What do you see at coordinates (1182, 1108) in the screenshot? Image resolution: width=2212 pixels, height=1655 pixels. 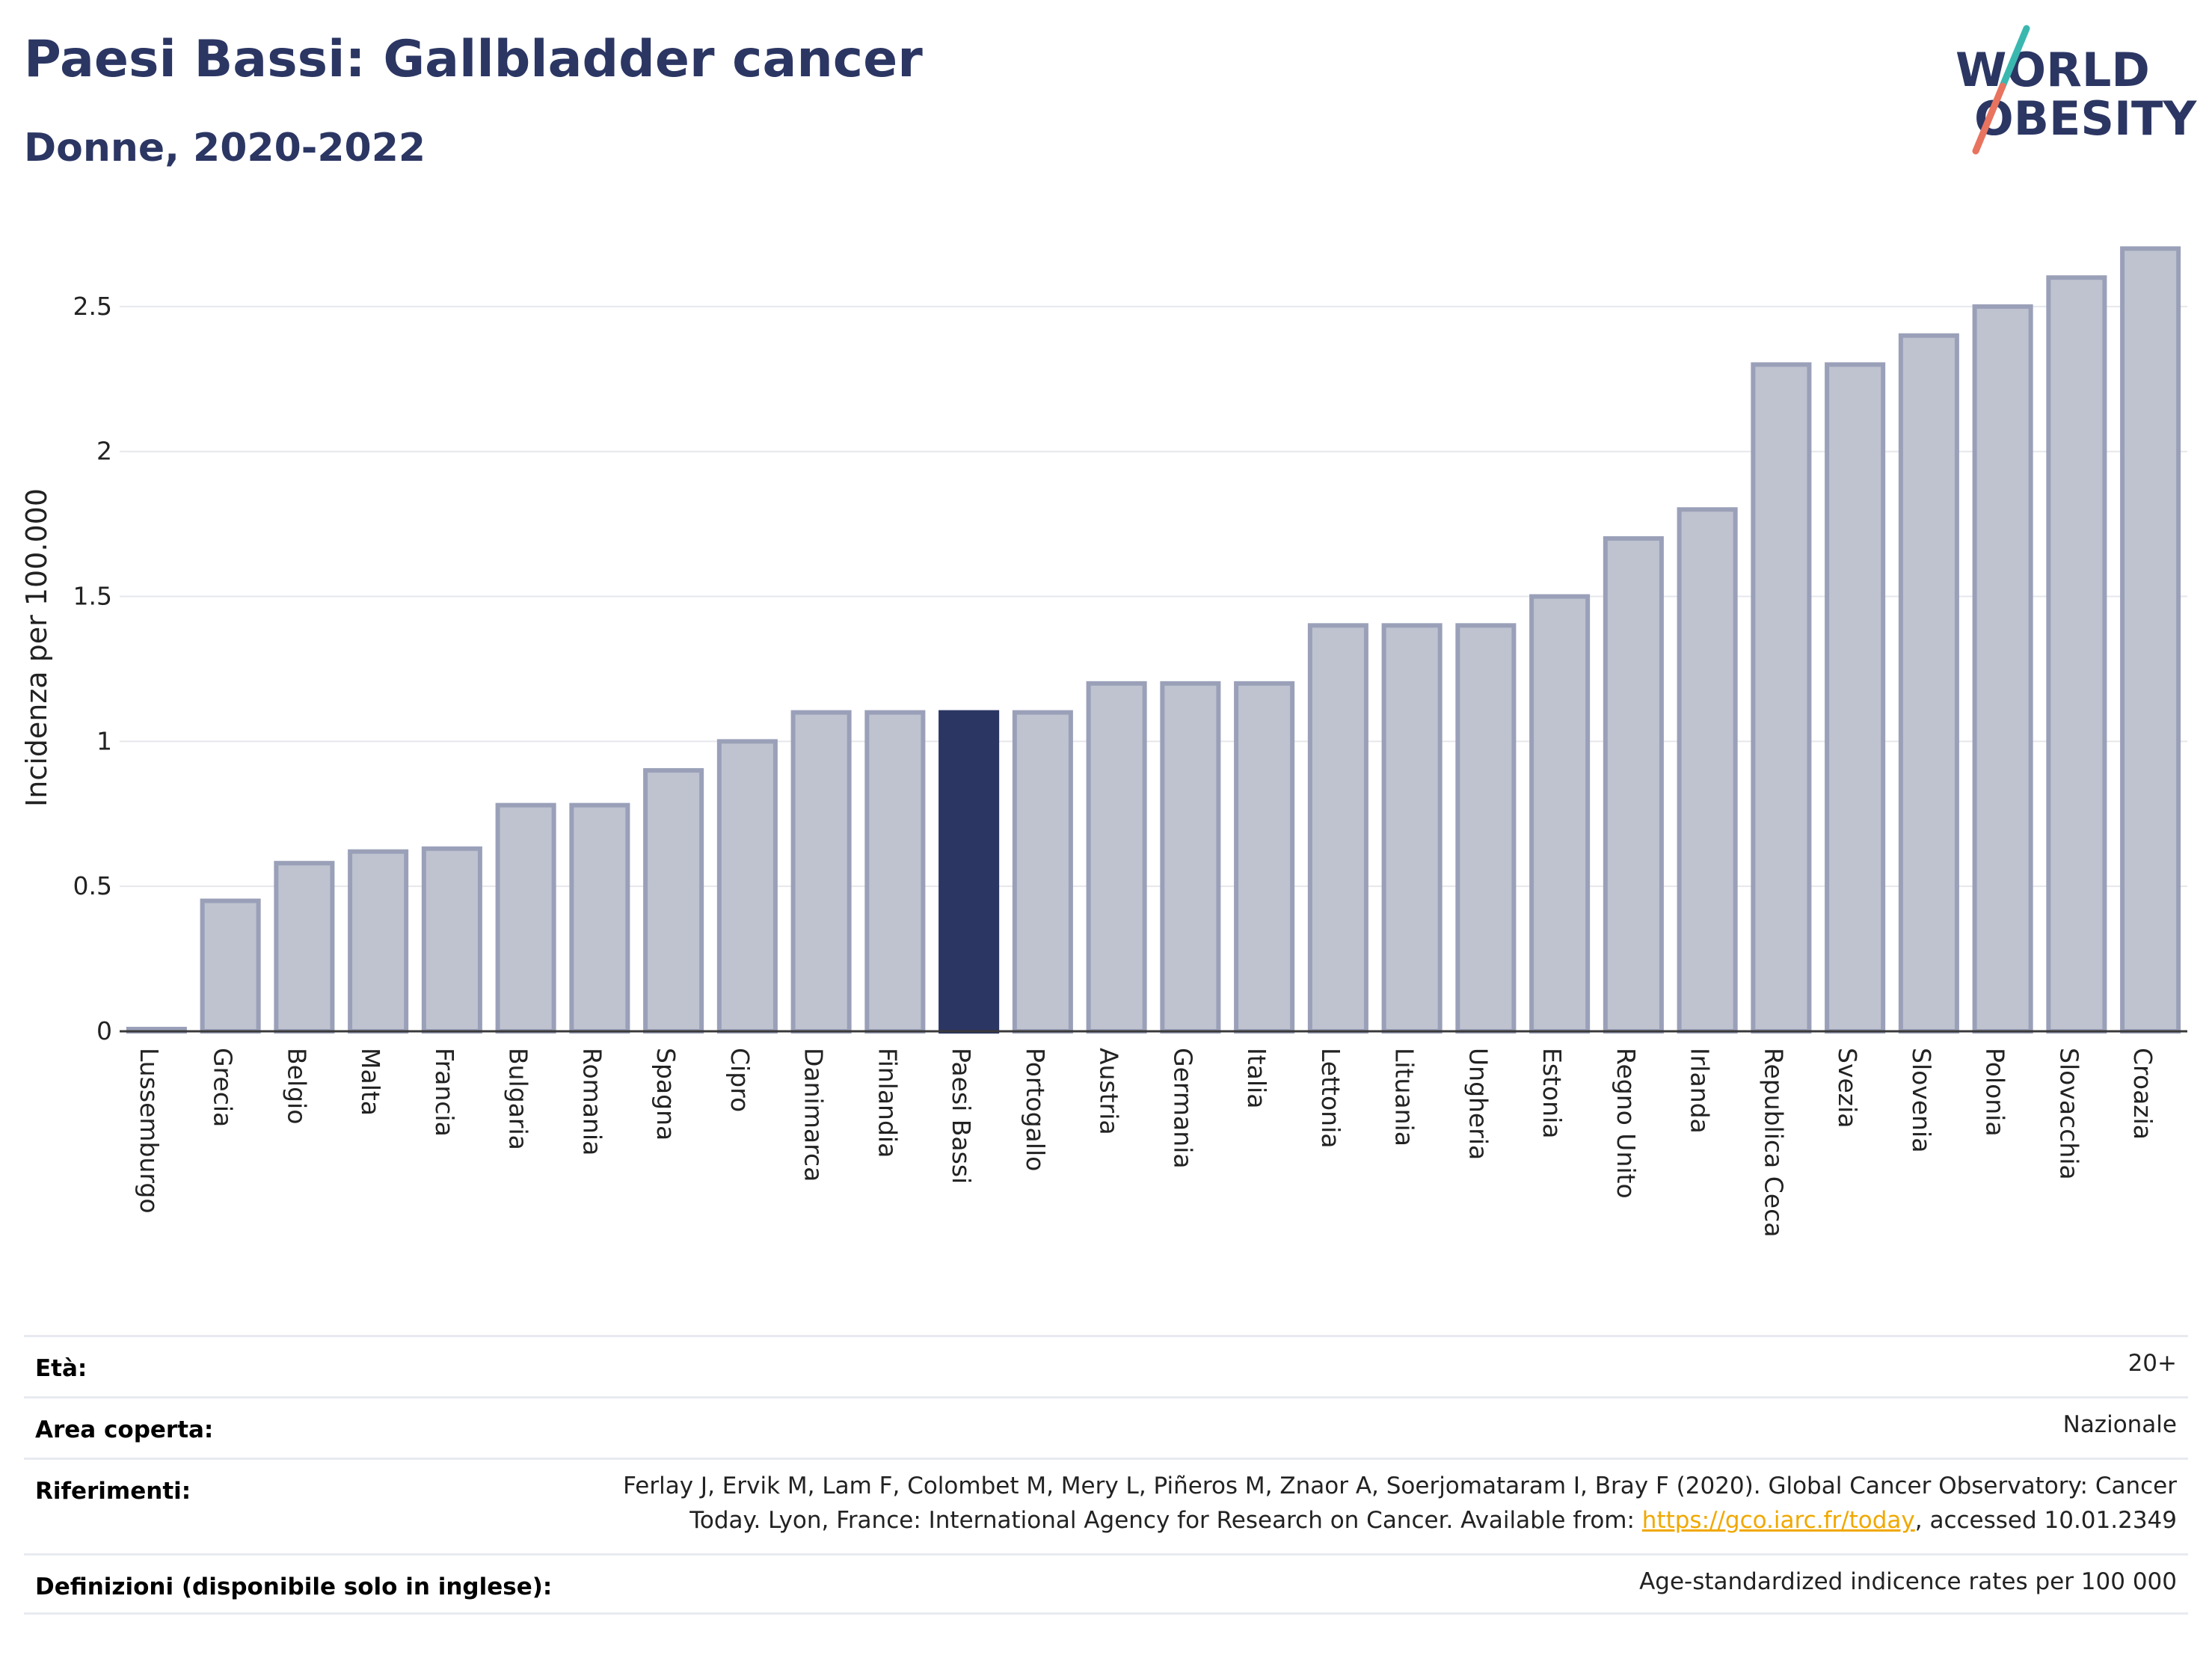 I see `x-tick-label: Germania` at bounding box center [1182, 1108].